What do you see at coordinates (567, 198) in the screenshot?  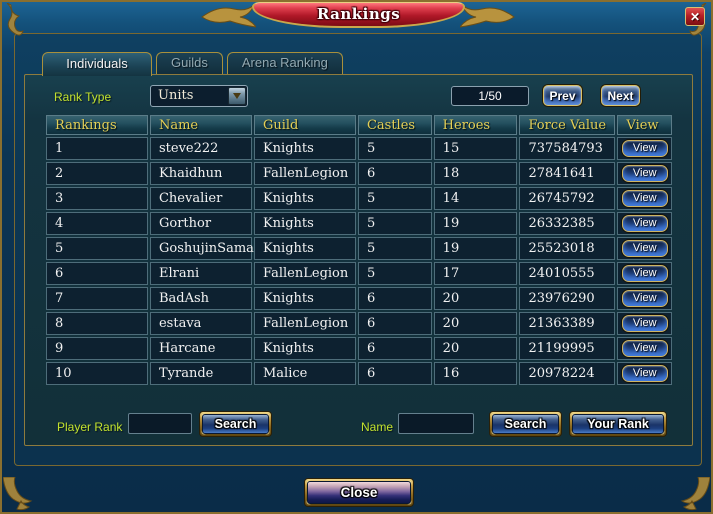 I see `cell-force: 26745792` at bounding box center [567, 198].